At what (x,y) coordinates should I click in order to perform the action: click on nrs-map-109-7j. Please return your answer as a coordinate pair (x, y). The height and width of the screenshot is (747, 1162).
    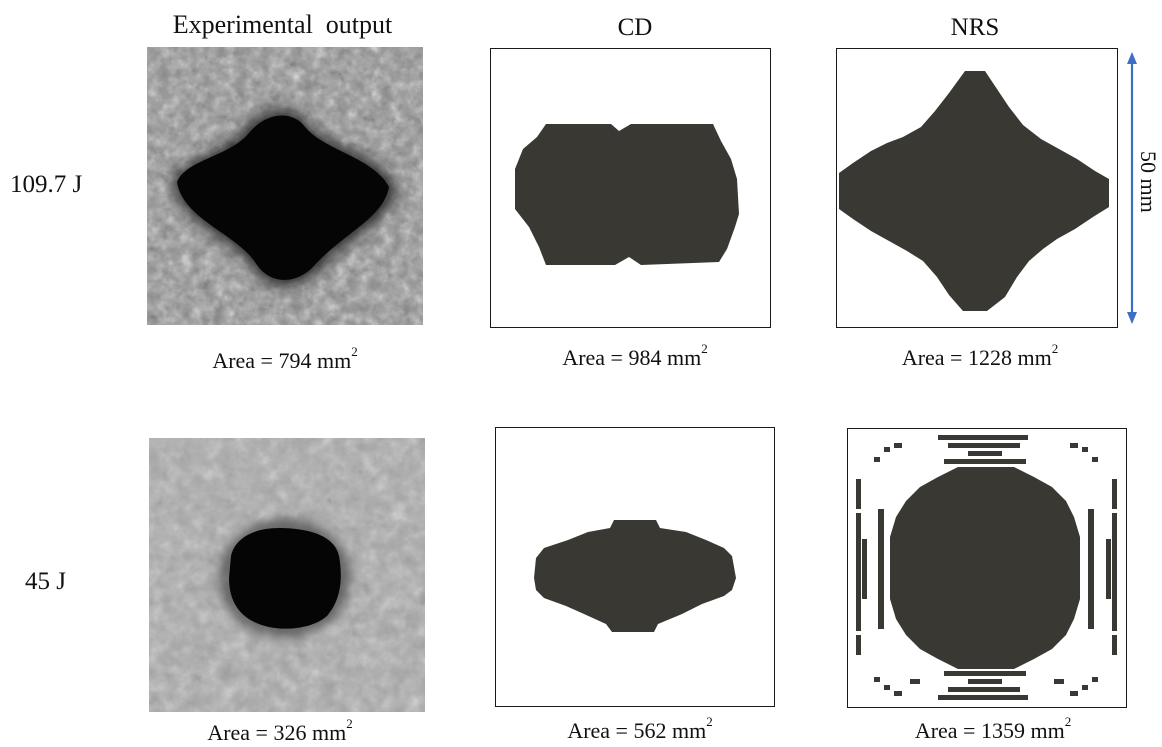
    Looking at the image, I should click on (977, 188).